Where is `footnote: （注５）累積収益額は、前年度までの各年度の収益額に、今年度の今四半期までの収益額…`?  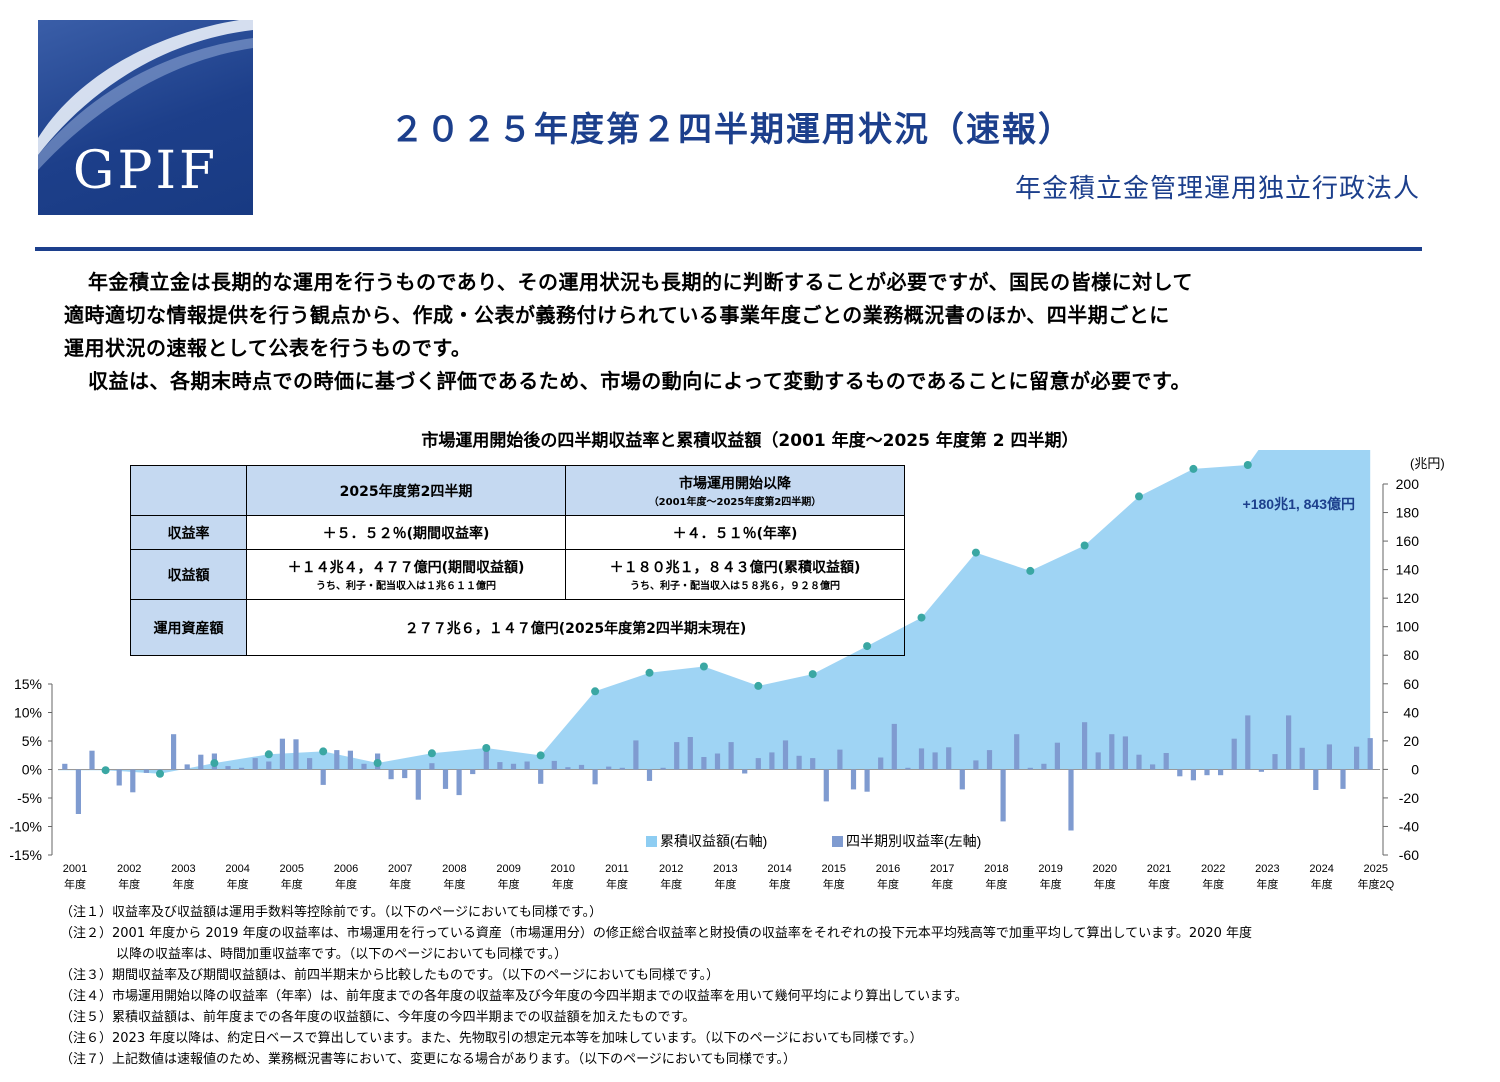
footnote: （注５）累積収益額は、前年度までの各年度の収益額に、今年度の今四半期までの収益額… is located at coordinates (378, 1017).